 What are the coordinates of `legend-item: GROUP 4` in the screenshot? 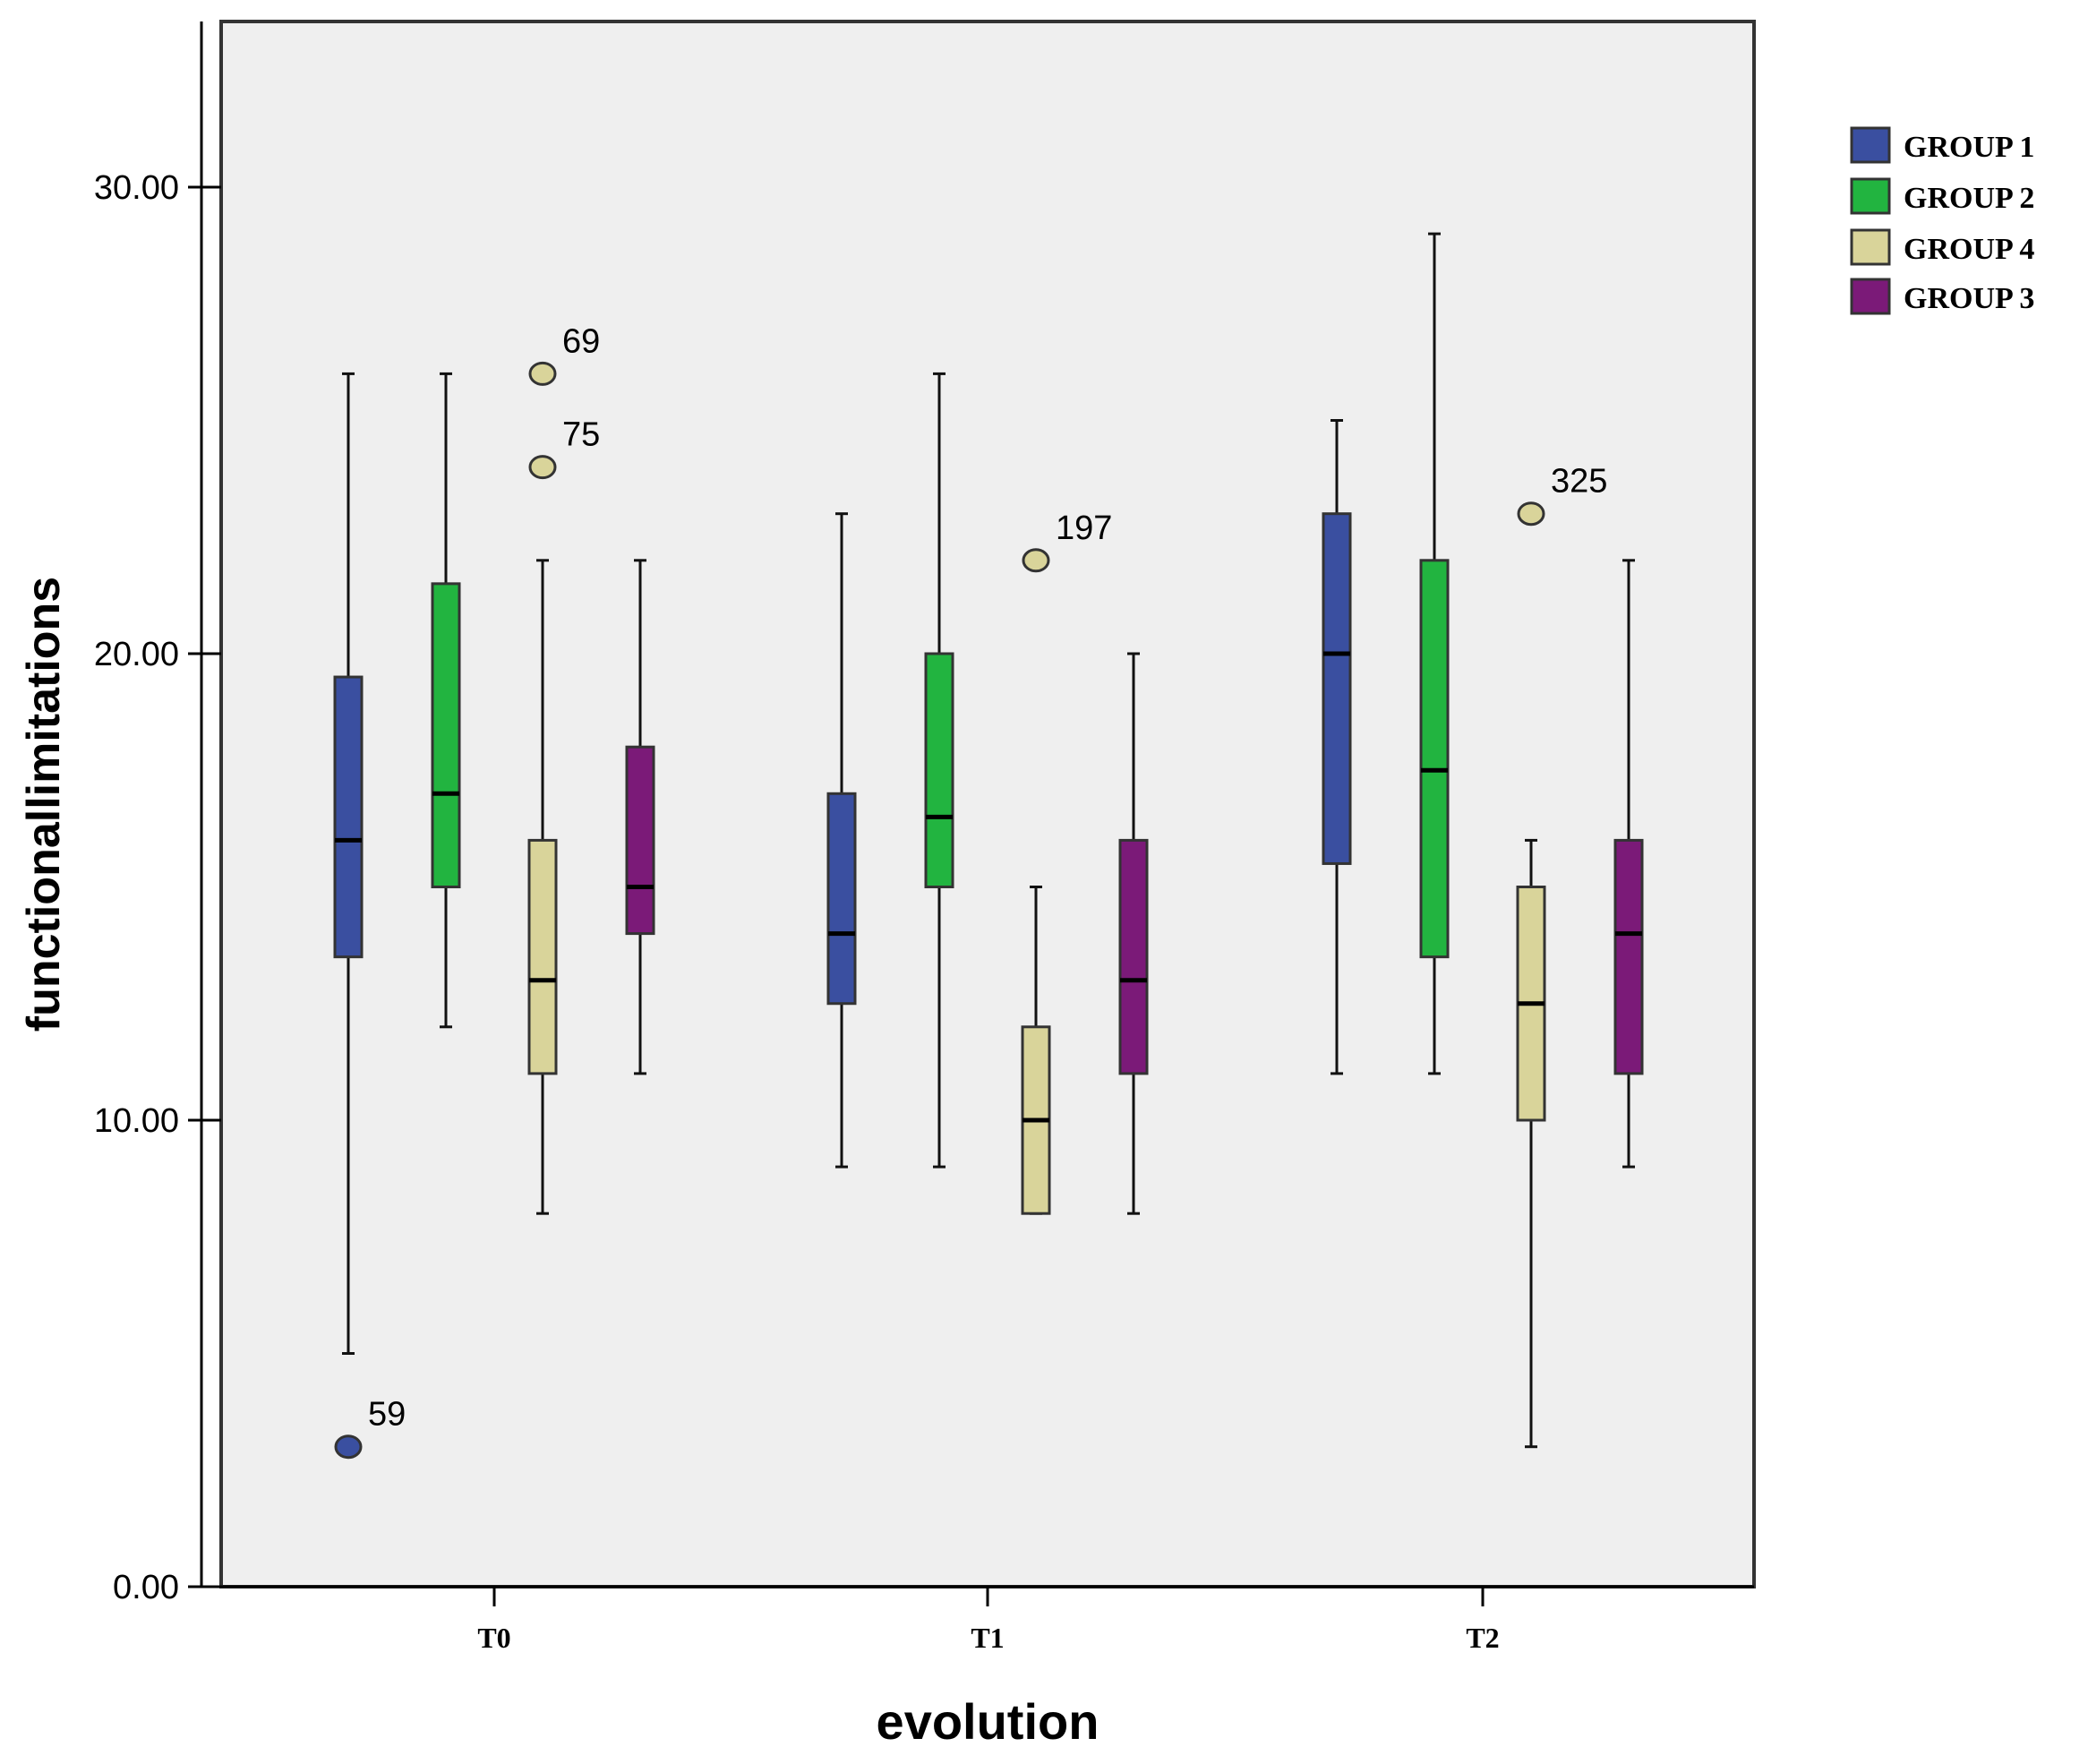 It's located at (1942, 247).